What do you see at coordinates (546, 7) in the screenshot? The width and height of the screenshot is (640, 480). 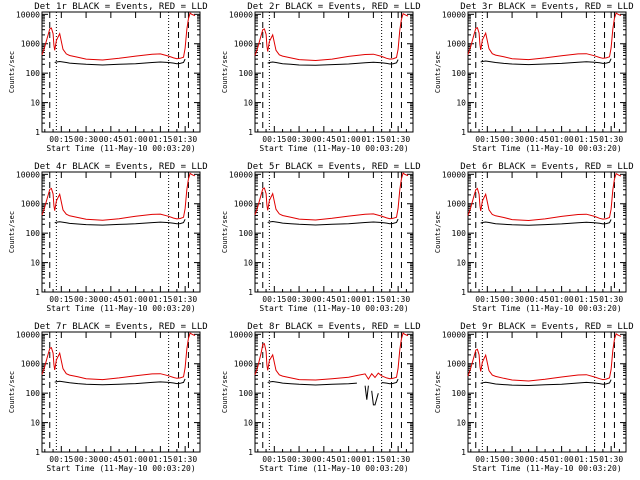 I see `chart-title: Det 3r BLACK = Events, RED = LLD` at bounding box center [546, 7].